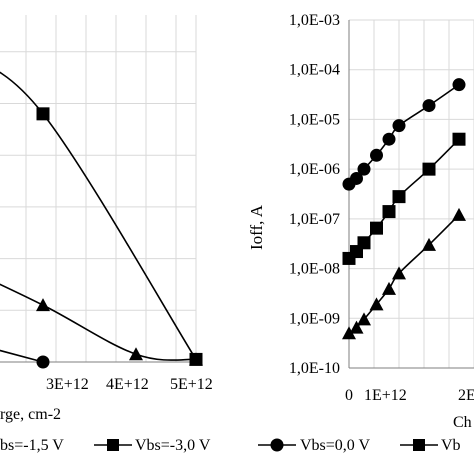 The height and width of the screenshot is (474, 474). What do you see at coordinates (462, 422) in the screenshot?
I see `right-x-axis-label: Ch` at bounding box center [462, 422].